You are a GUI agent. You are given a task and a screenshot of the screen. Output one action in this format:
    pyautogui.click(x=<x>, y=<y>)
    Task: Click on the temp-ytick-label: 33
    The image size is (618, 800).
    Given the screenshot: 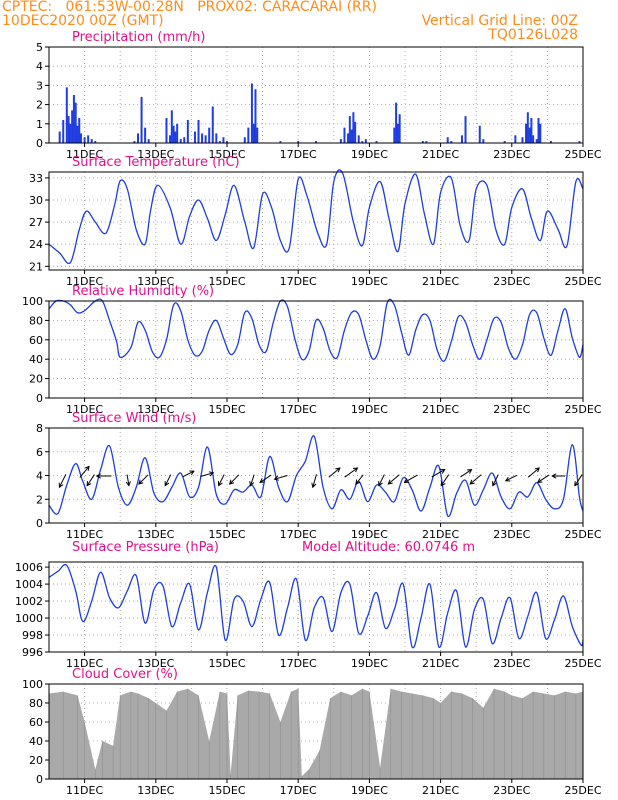 What is the action you would take?
    pyautogui.click(x=36, y=178)
    